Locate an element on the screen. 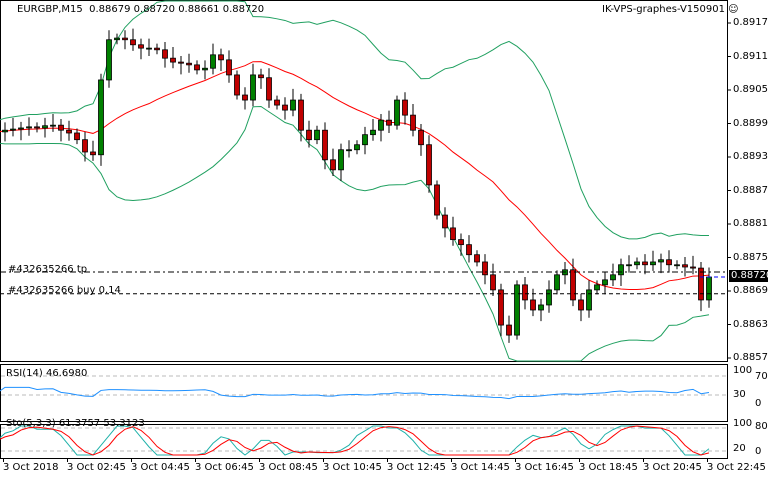 The height and width of the screenshot is (480, 768). time-tick: 3 Oct 10:45 is located at coordinates (352, 467).